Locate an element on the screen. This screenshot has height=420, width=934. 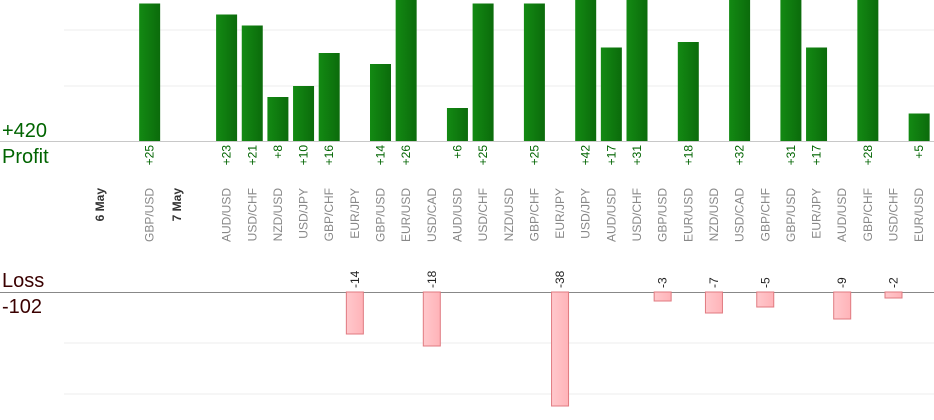
profit-total: +420 is located at coordinates (24, 131).